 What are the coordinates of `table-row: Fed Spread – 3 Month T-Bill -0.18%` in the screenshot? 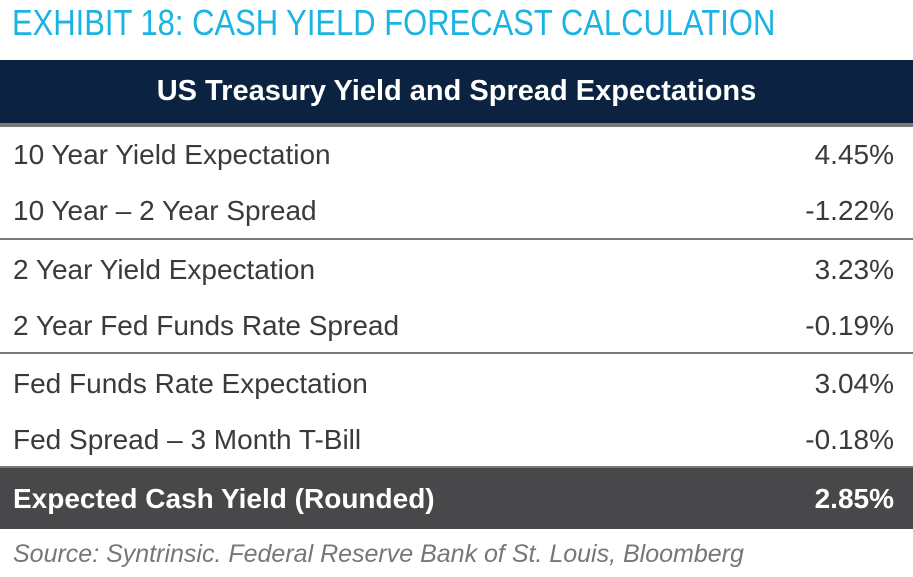 It's located at (456, 440).